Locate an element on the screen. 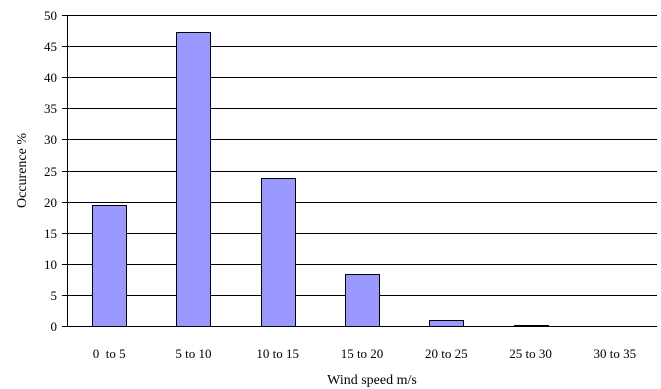 This screenshot has height=389, width=661. y-tick-label-20: 20 is located at coordinates (50, 202).